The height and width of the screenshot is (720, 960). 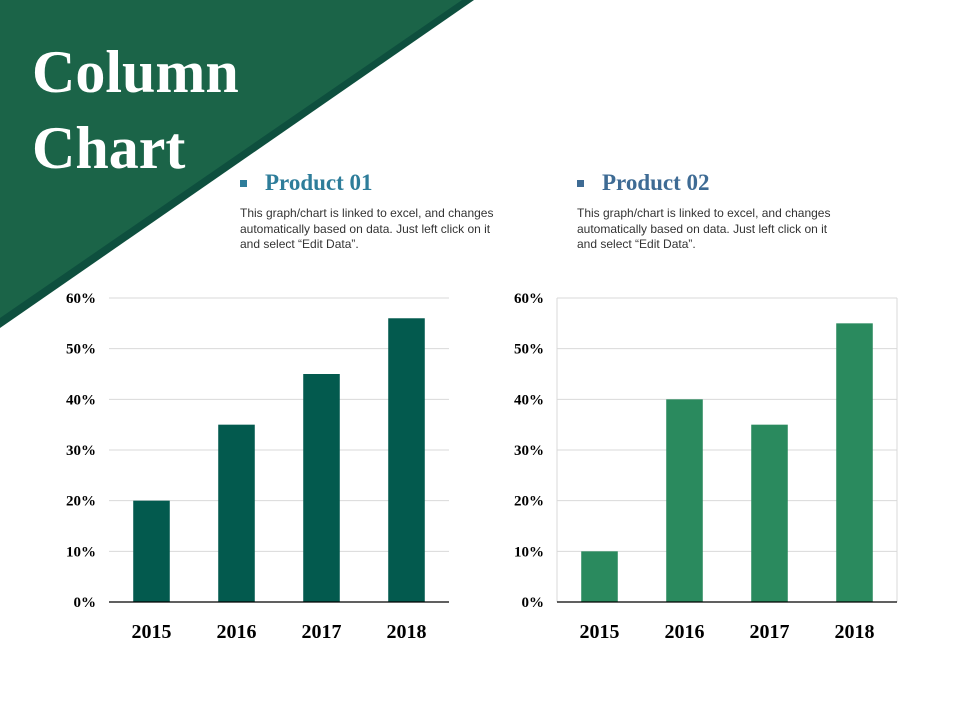 What do you see at coordinates (319, 182) in the screenshot?
I see `product-01-title: Product 01` at bounding box center [319, 182].